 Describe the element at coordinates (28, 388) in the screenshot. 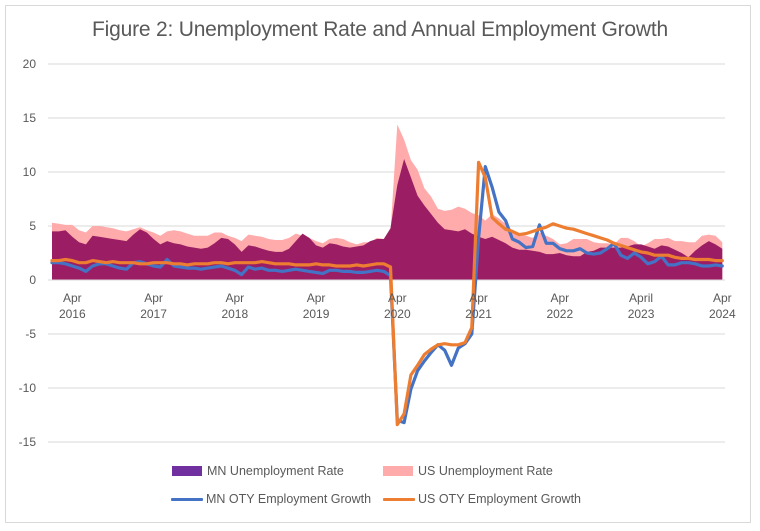

I see `y-tick-label: -10` at that location.